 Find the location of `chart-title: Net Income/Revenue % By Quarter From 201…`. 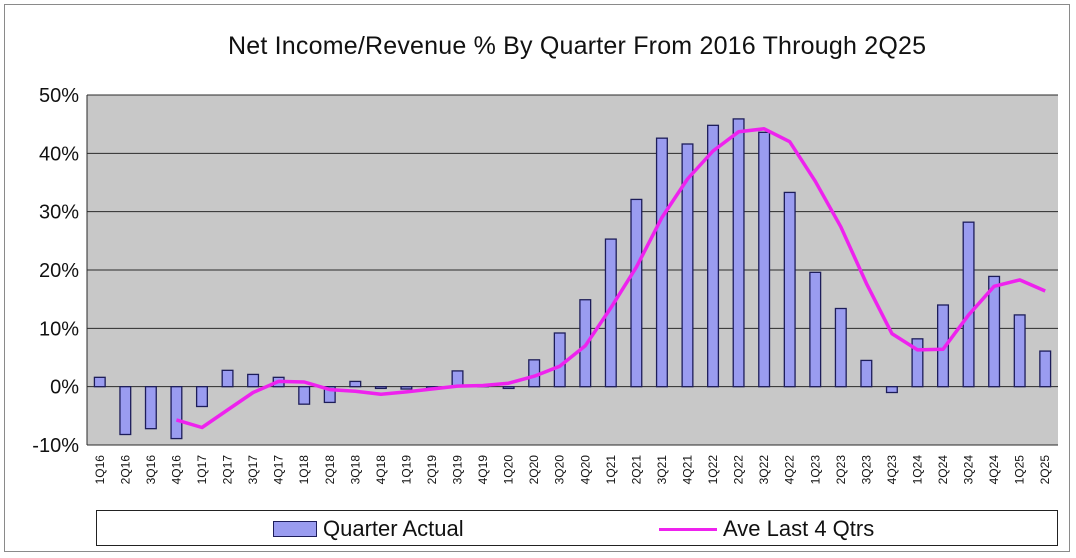

chart-title: Net Income/Revenue % By Quarter From 201… is located at coordinates (577, 46).